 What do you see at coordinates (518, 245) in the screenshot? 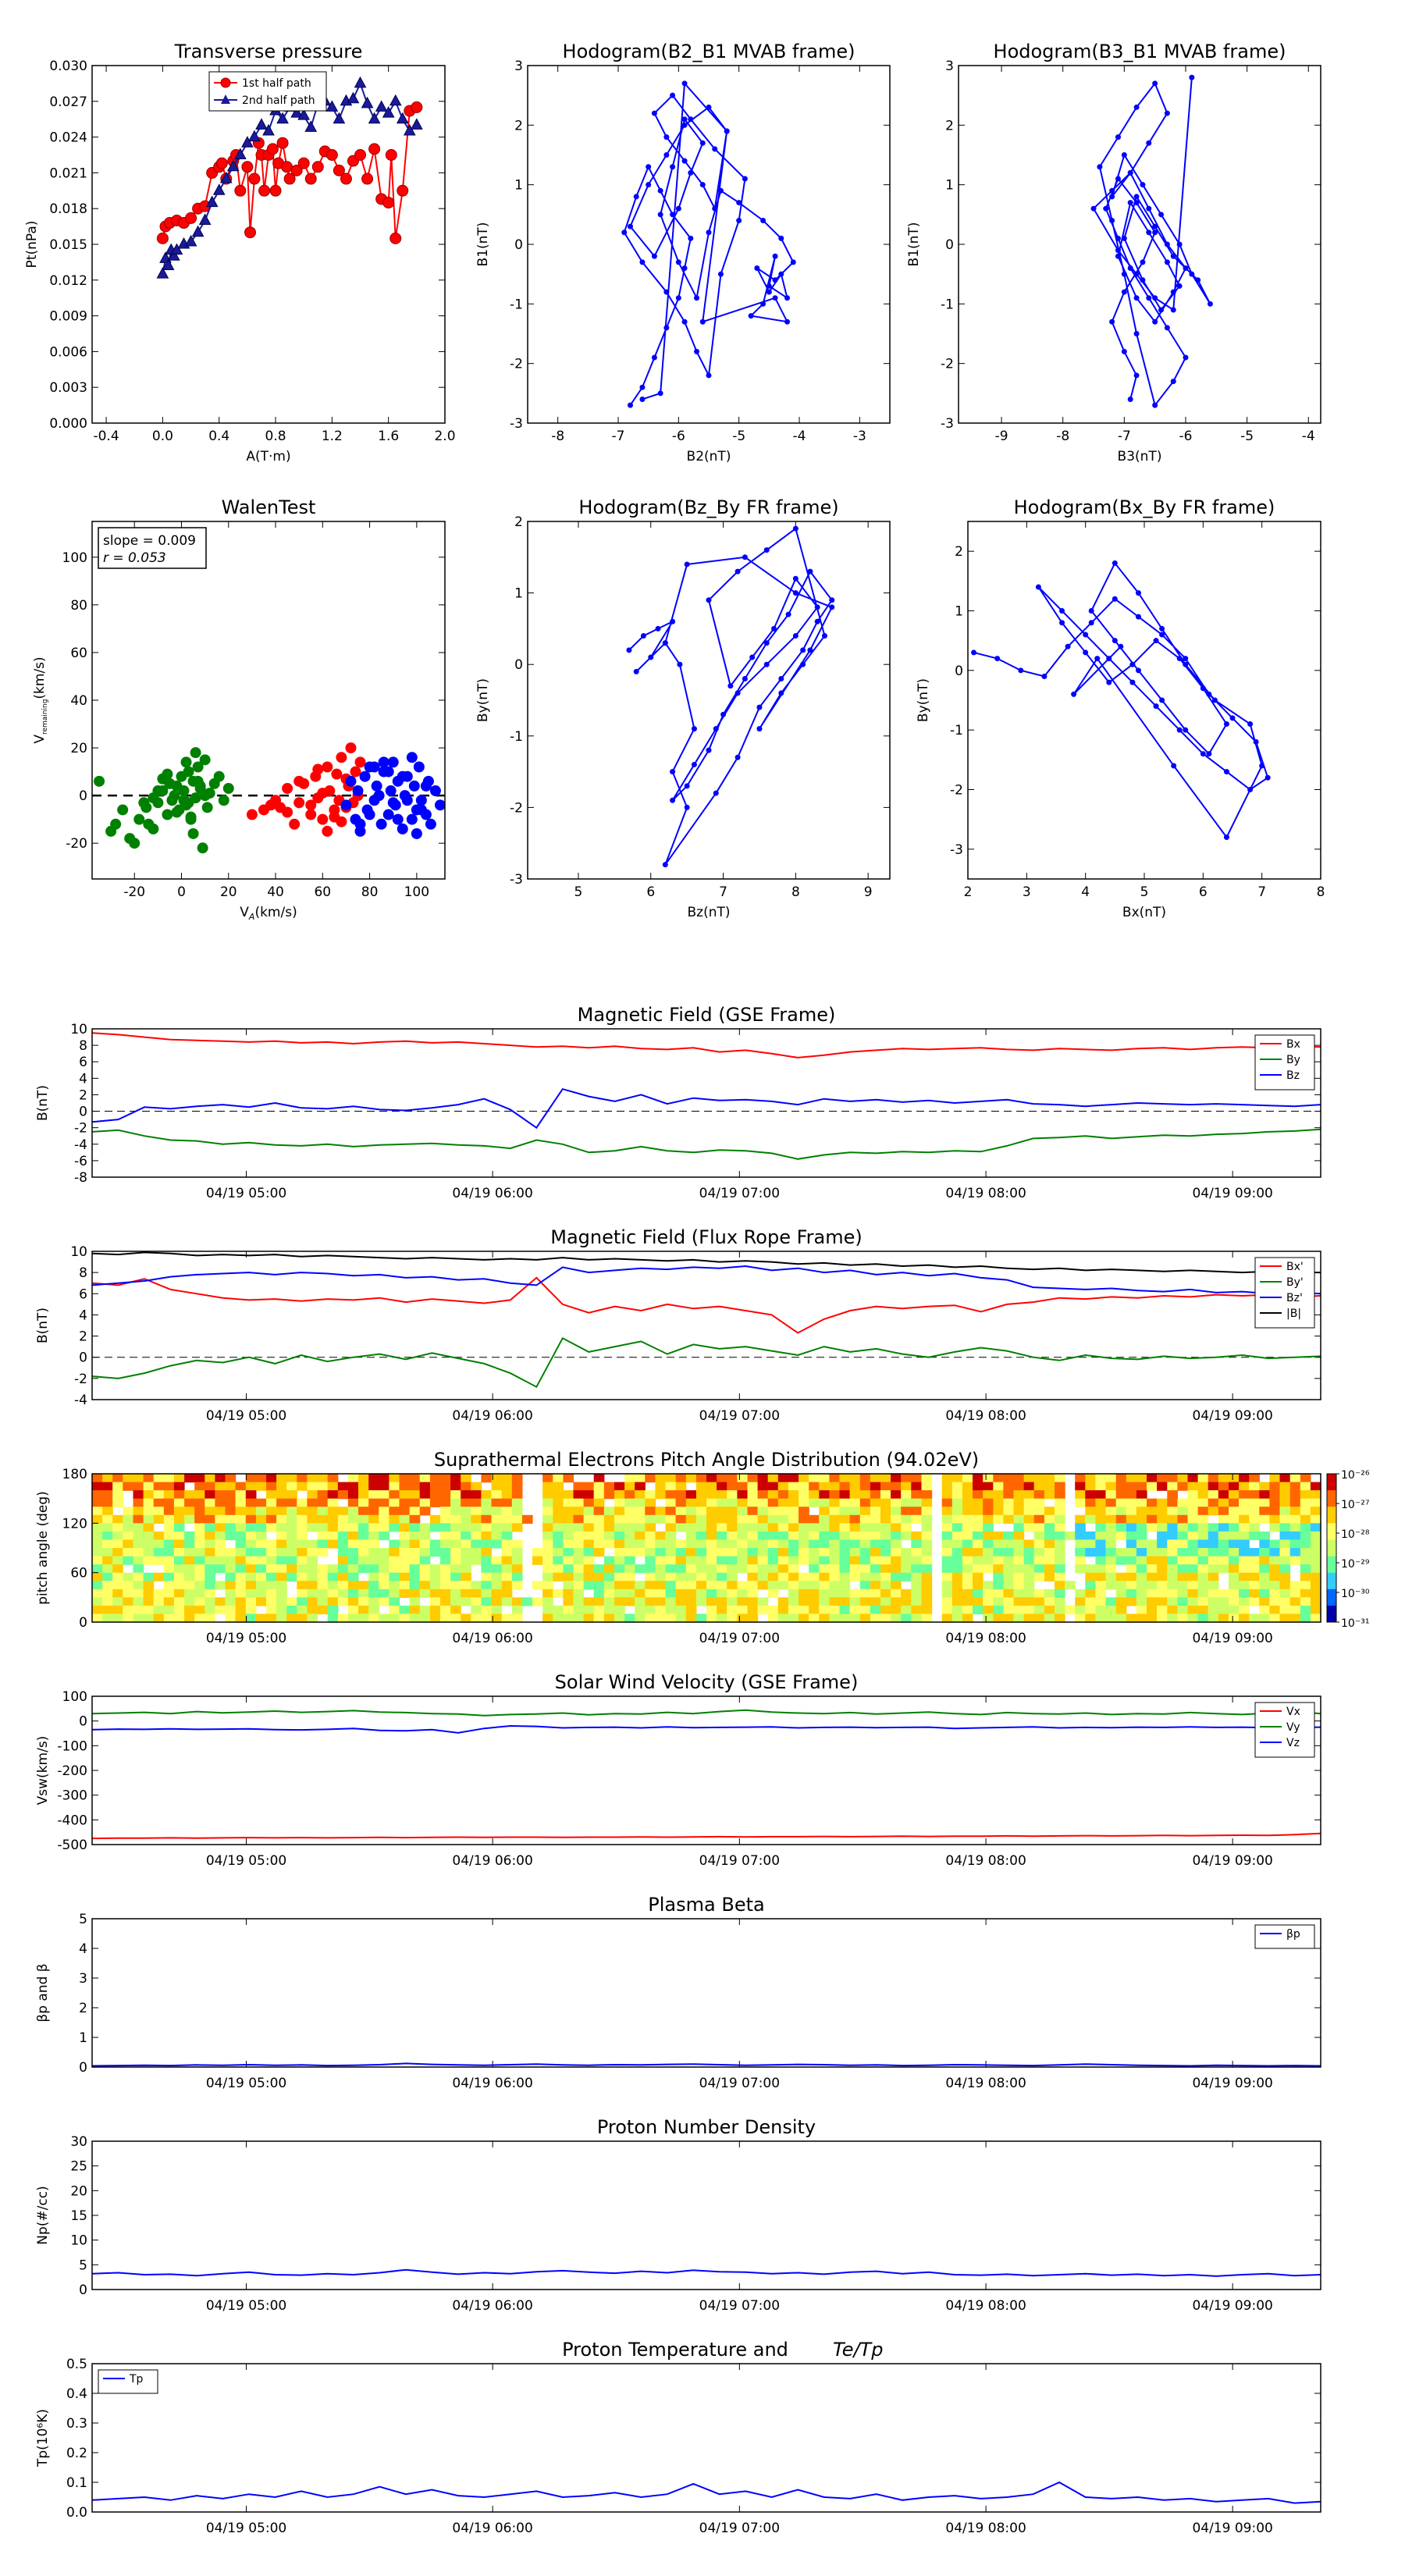
I see `y-tick-label: 0` at bounding box center [518, 245].